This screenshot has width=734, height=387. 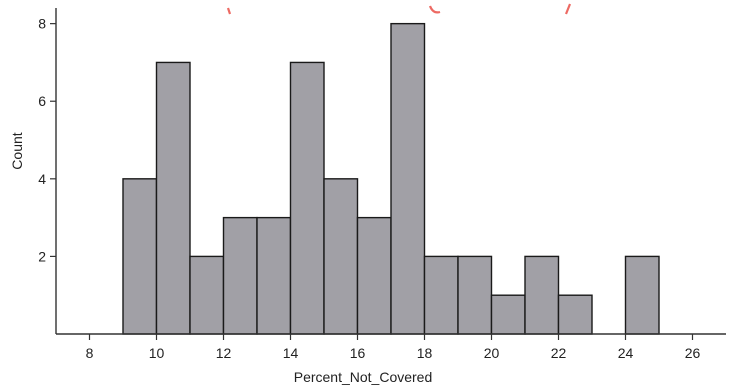 What do you see at coordinates (42, 24) in the screenshot?
I see `y-tick-label: 8` at bounding box center [42, 24].